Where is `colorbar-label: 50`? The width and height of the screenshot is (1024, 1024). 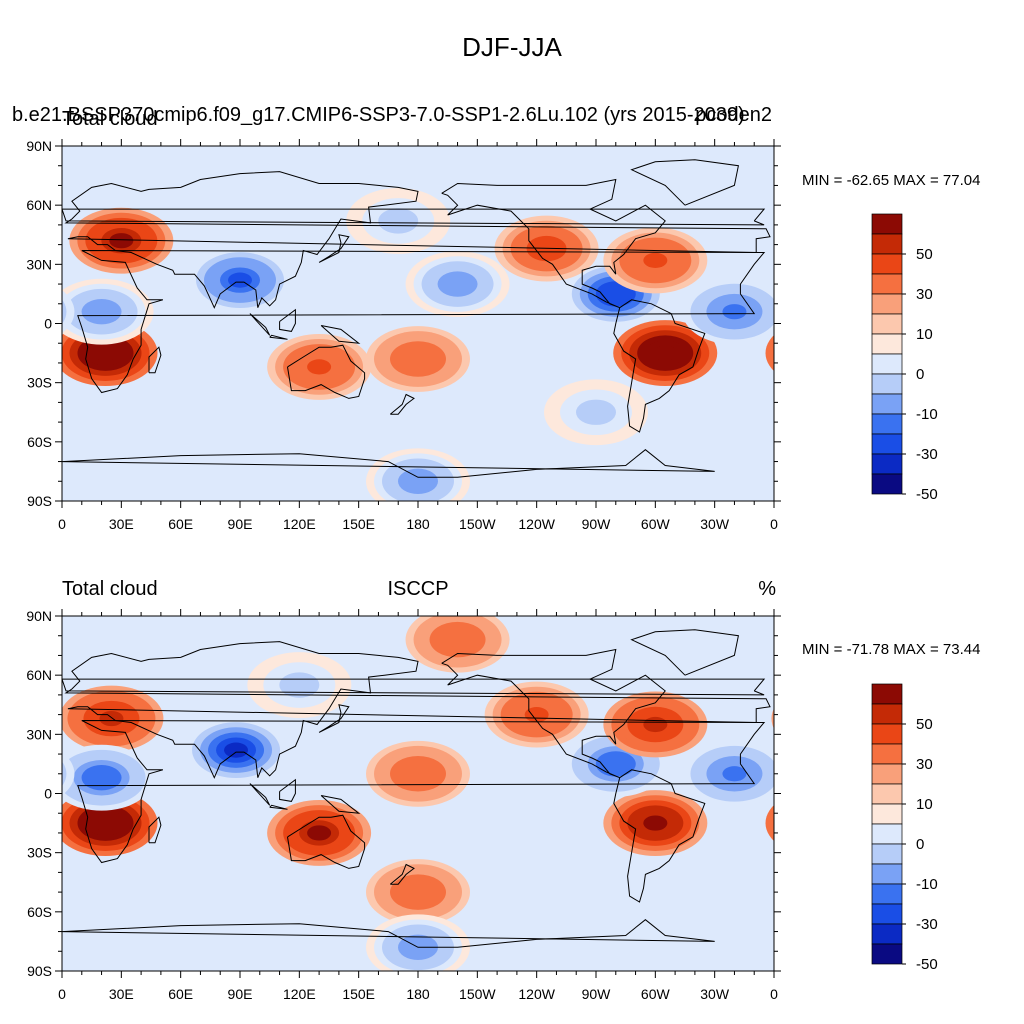 colorbar-label: 50 is located at coordinates (924, 254).